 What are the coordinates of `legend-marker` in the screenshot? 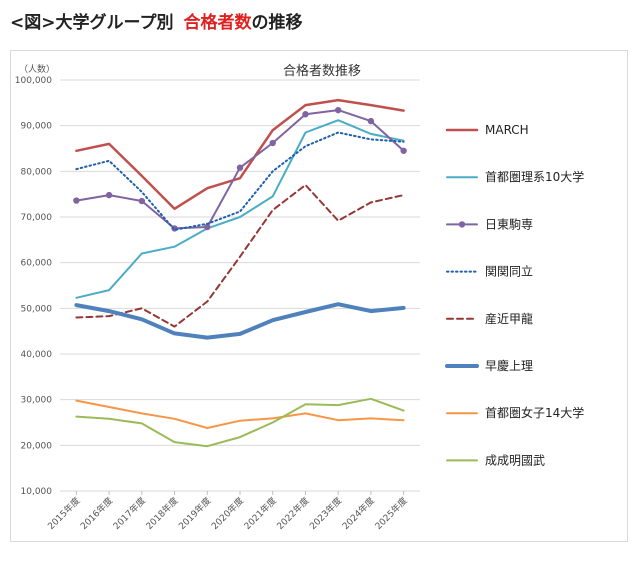 It's located at (462, 224).